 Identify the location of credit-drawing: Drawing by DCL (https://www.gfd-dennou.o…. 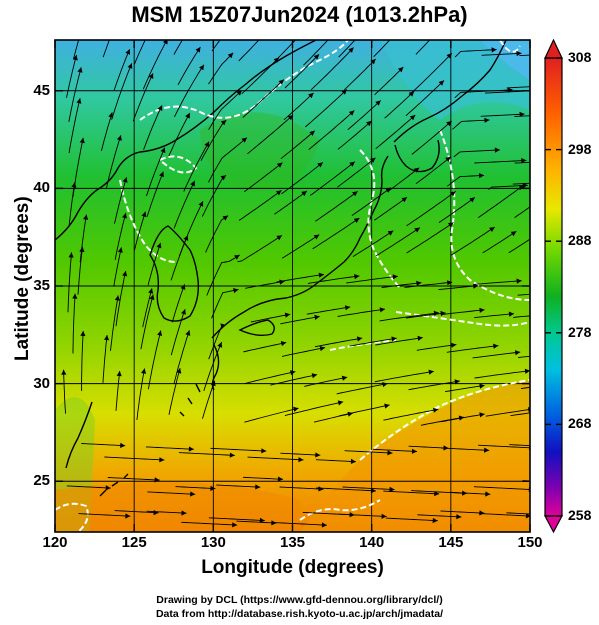
(299, 600).